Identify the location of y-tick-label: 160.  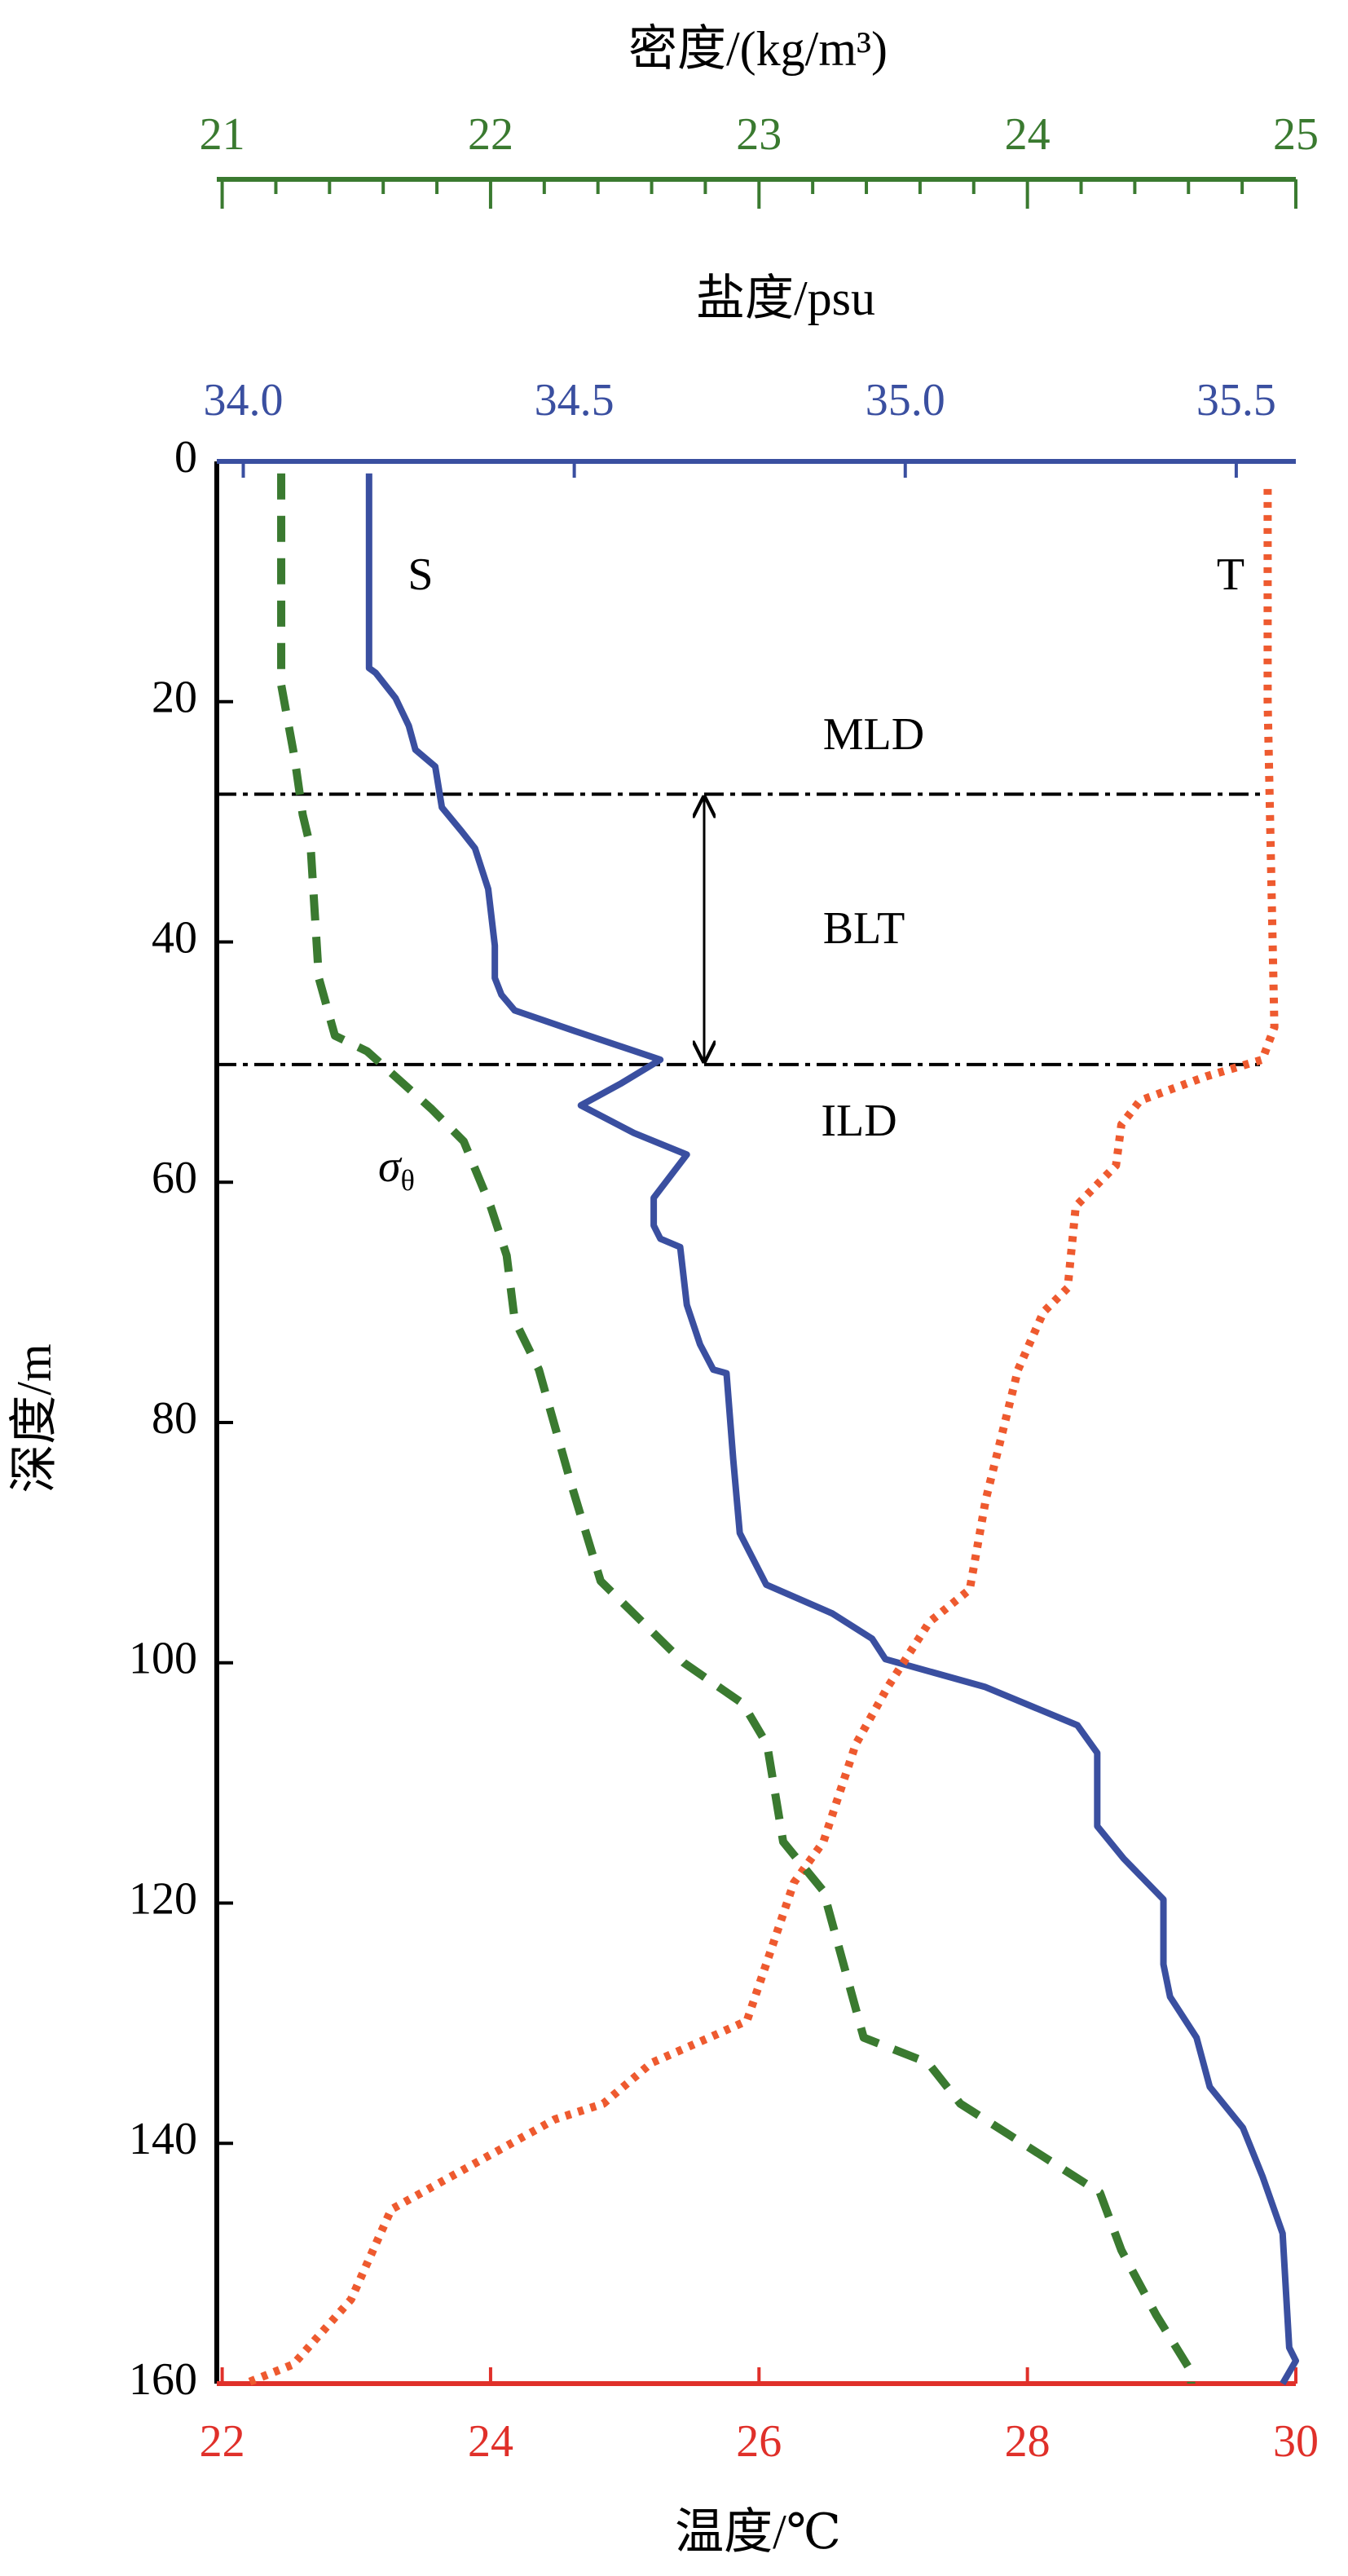
(163, 2379).